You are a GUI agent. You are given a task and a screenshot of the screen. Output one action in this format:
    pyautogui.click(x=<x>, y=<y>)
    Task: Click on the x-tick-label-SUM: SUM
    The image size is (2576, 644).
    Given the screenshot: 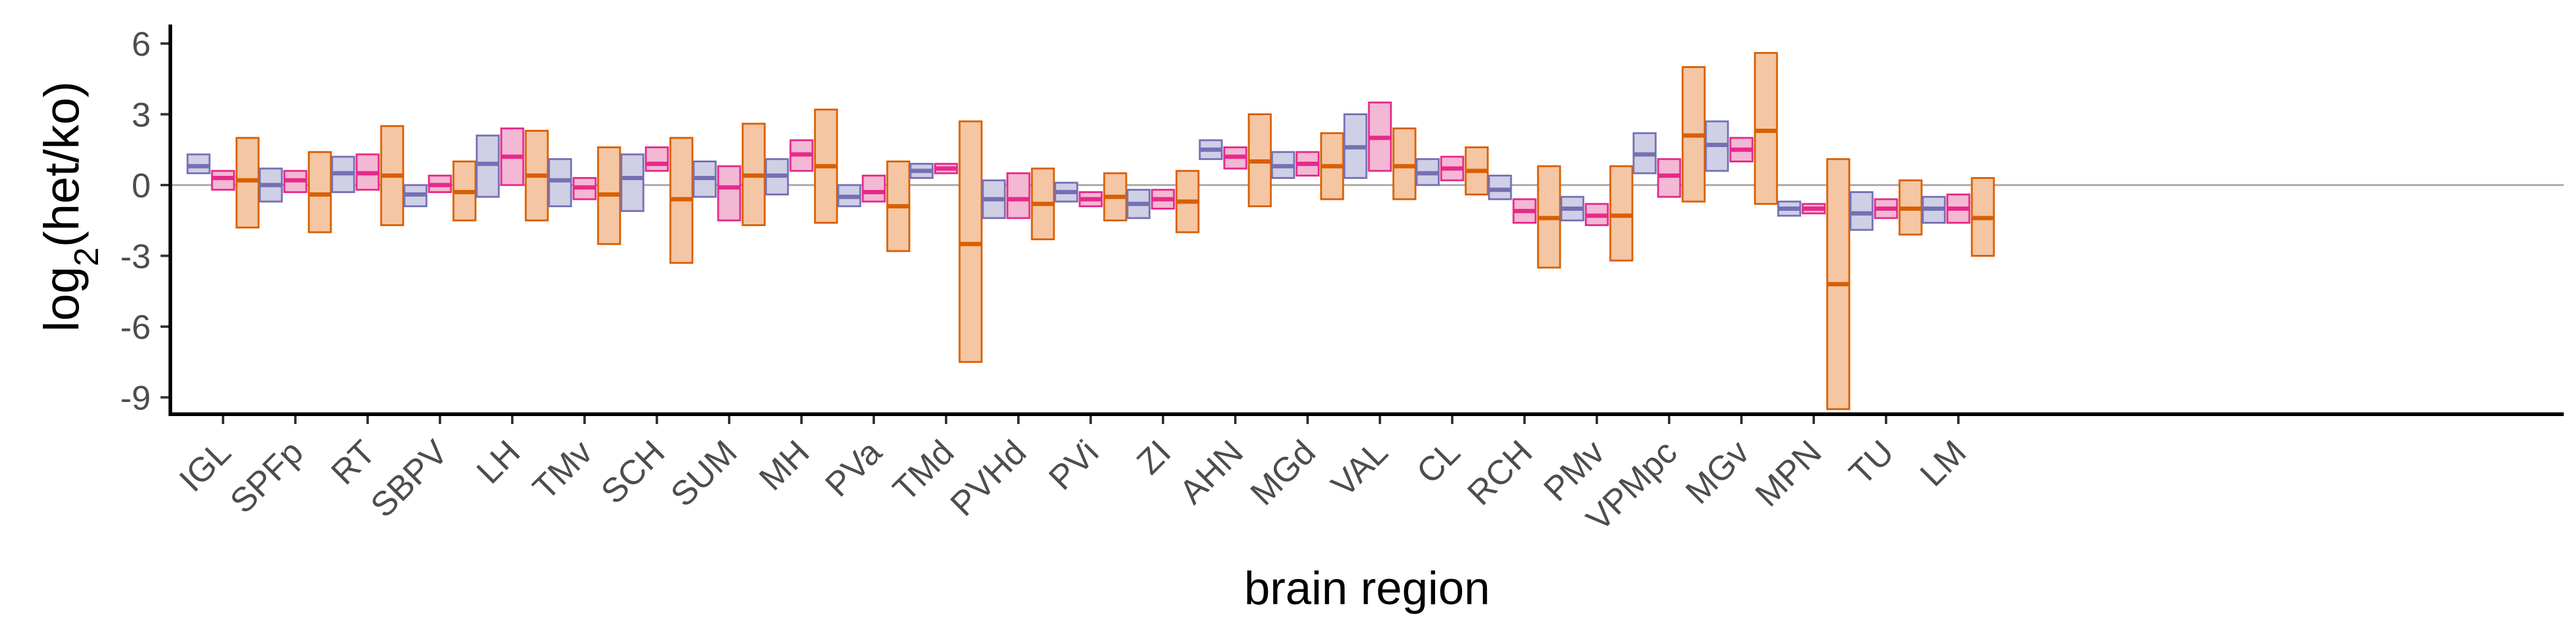 What is the action you would take?
    pyautogui.click(x=703, y=473)
    